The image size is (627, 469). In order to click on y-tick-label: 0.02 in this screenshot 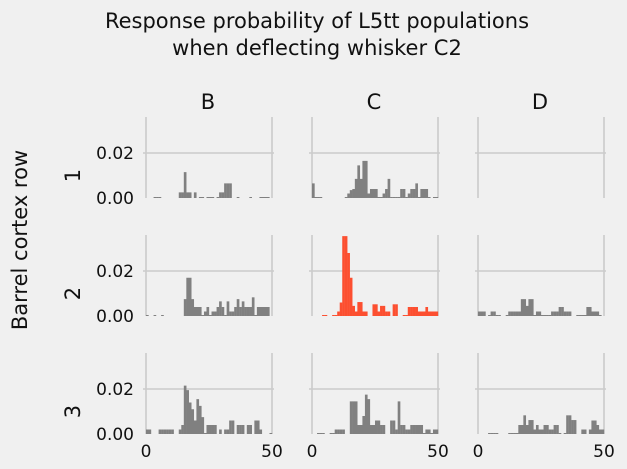, I will do `click(115, 154)`.